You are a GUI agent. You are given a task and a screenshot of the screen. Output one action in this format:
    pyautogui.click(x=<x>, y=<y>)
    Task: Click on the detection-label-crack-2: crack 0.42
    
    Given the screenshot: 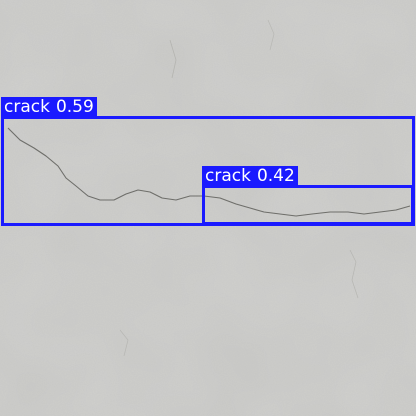 What is the action you would take?
    pyautogui.click(x=250, y=176)
    